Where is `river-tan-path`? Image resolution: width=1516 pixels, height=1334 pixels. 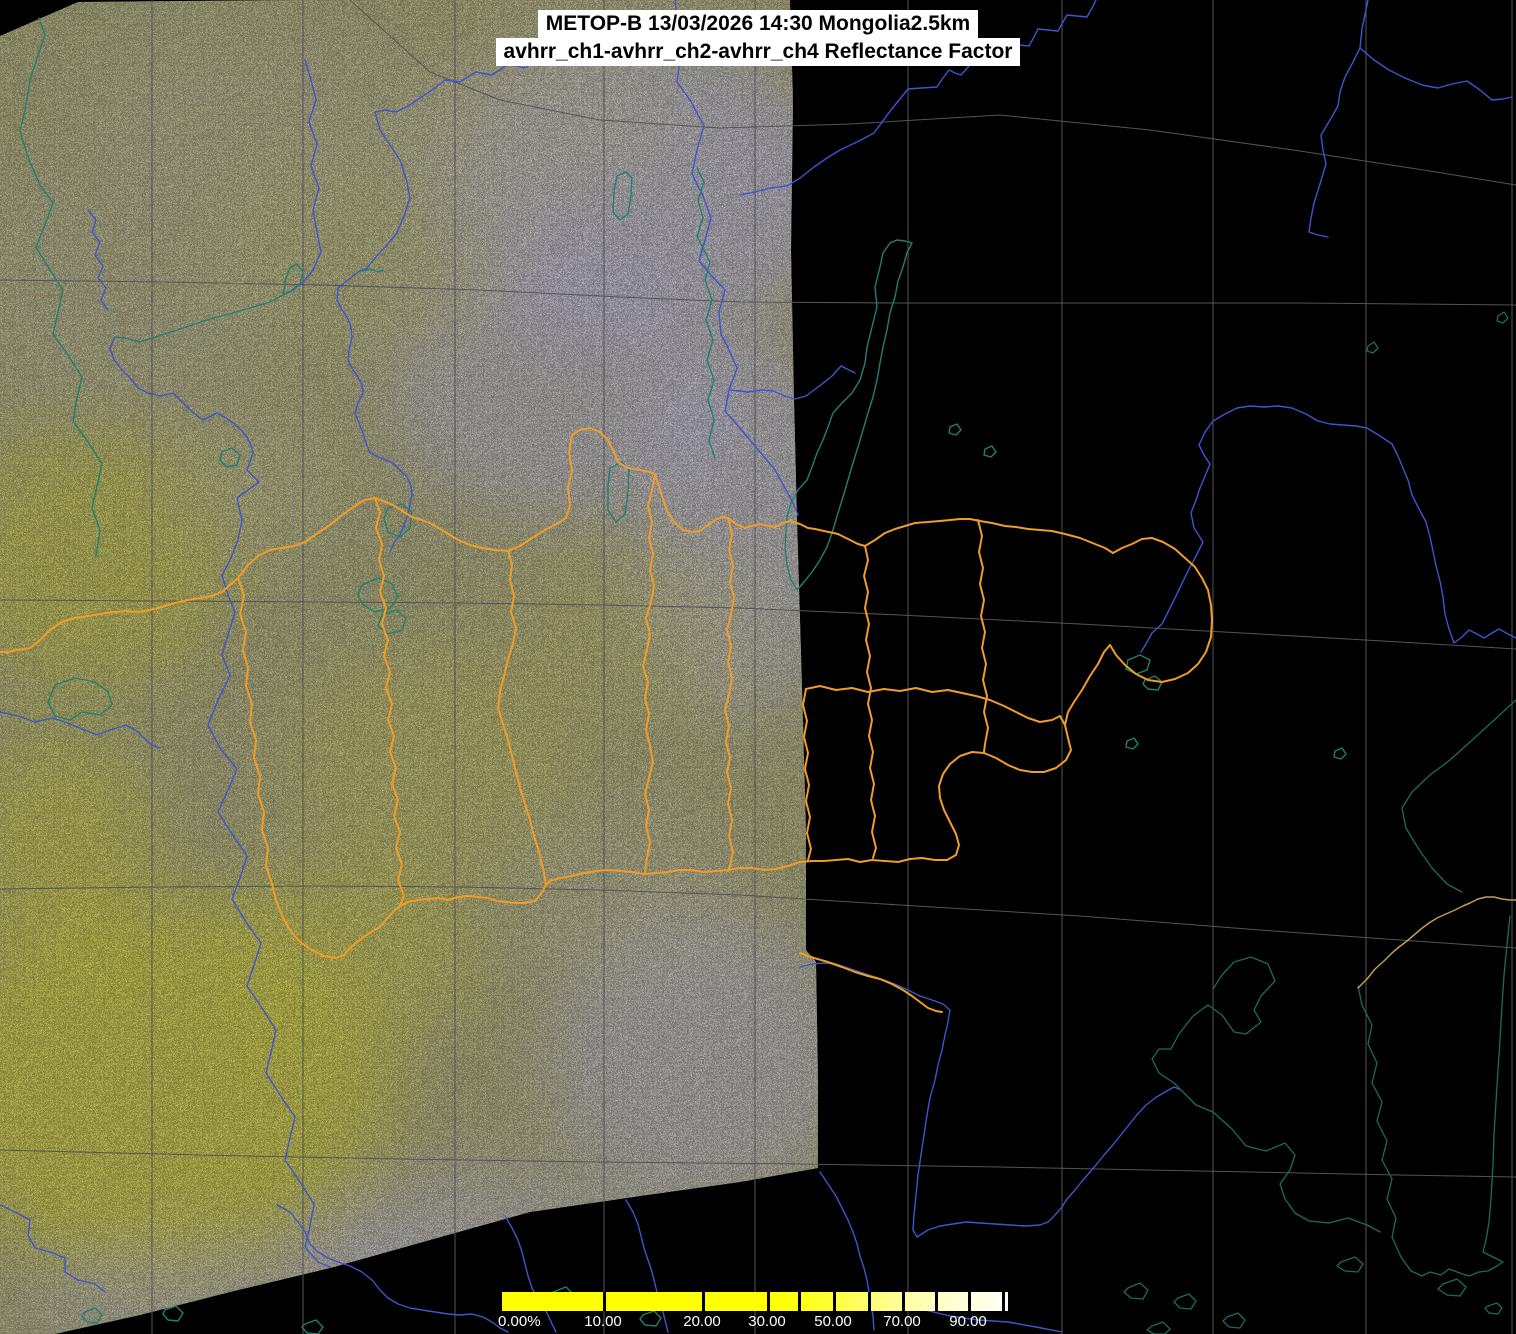 river-tan-path is located at coordinates (1436, 942).